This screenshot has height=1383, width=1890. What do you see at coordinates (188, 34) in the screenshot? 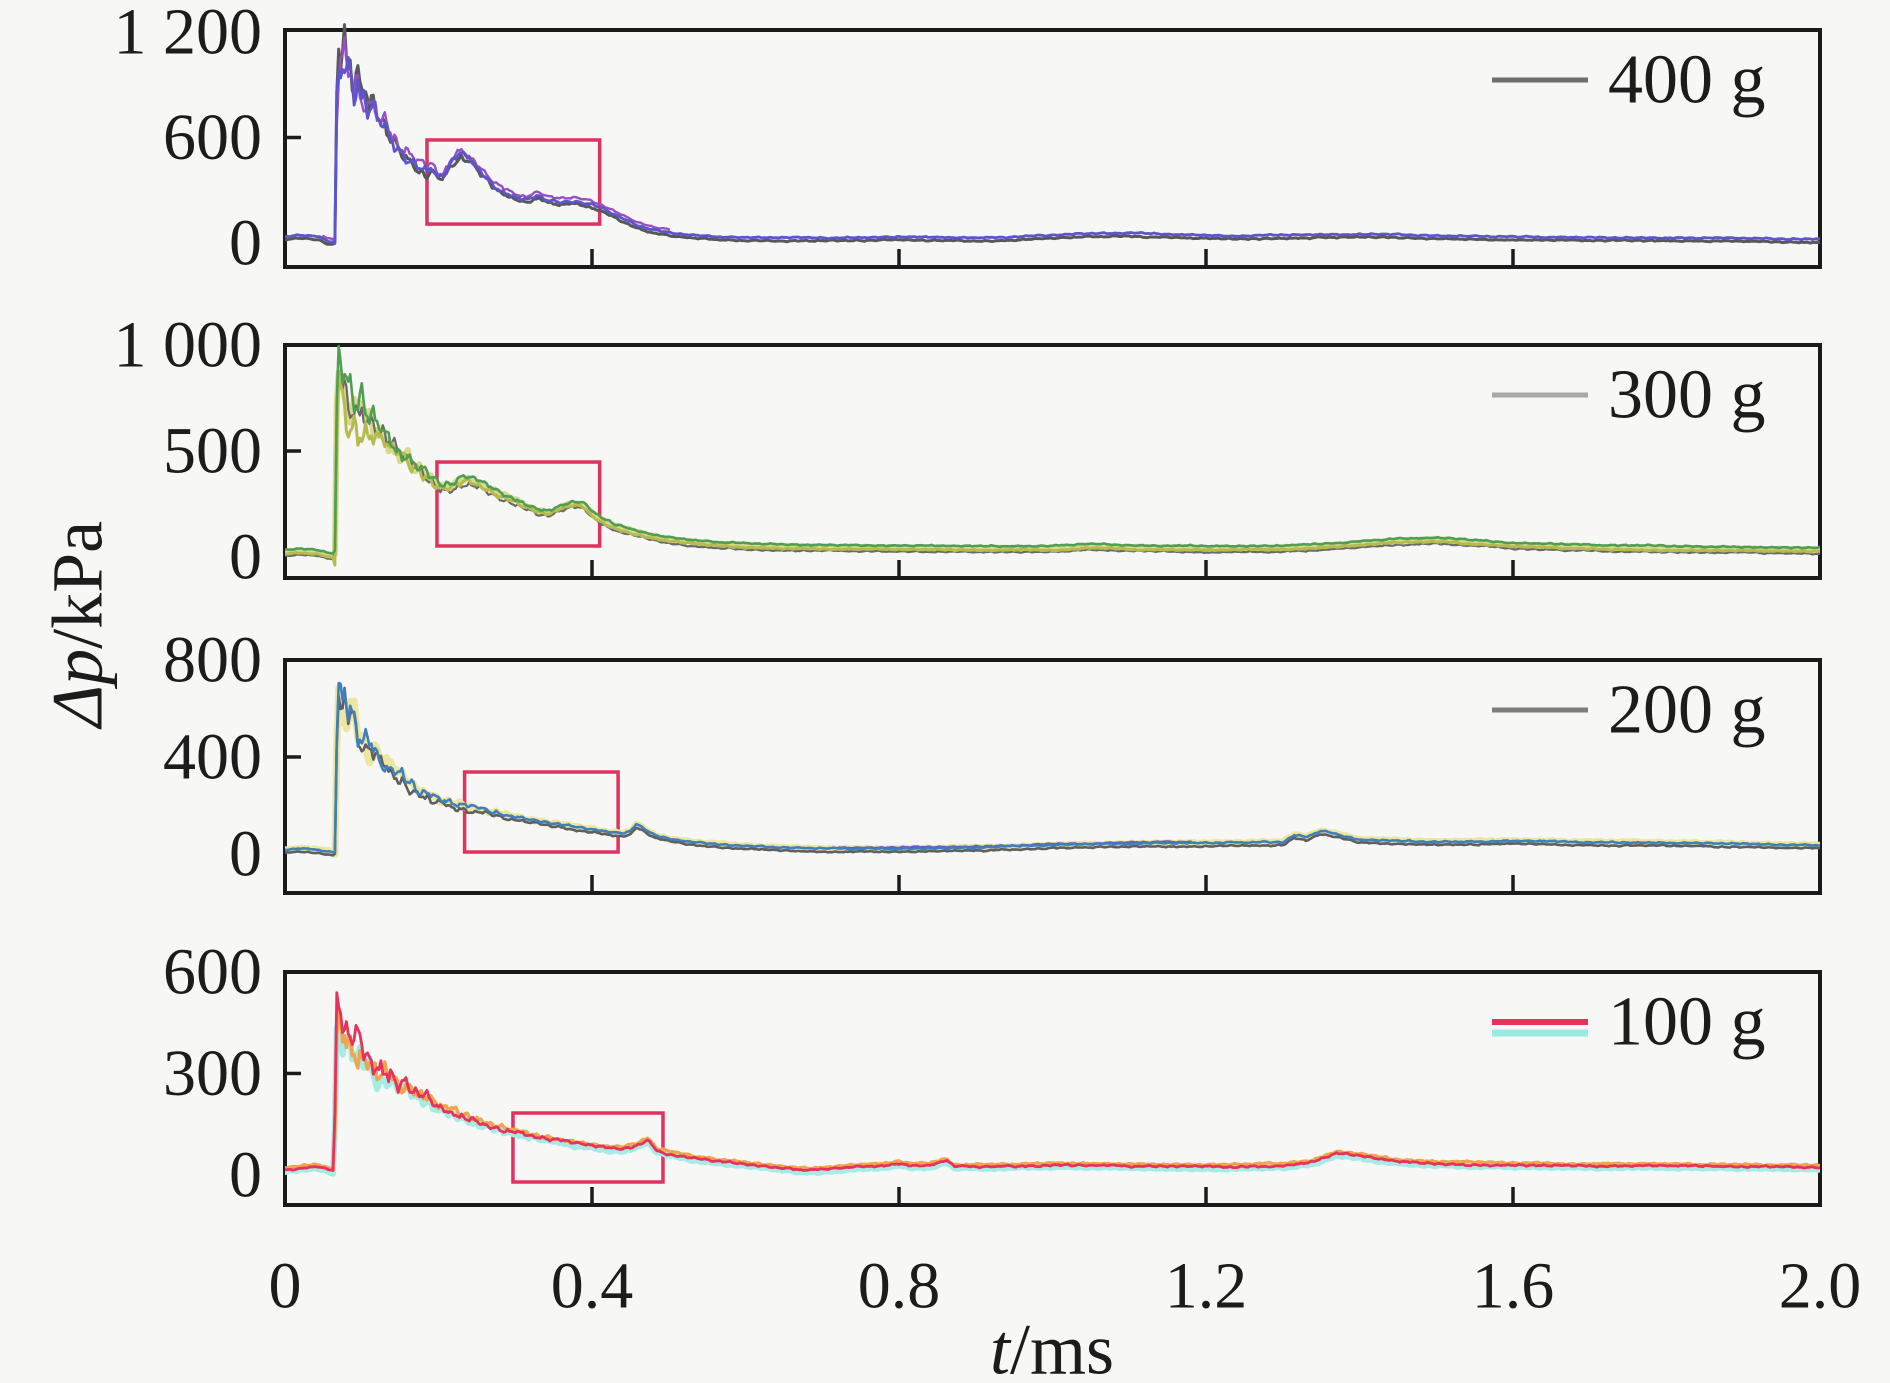
I see `ytick-label-400g-1200: 1 200` at bounding box center [188, 34].